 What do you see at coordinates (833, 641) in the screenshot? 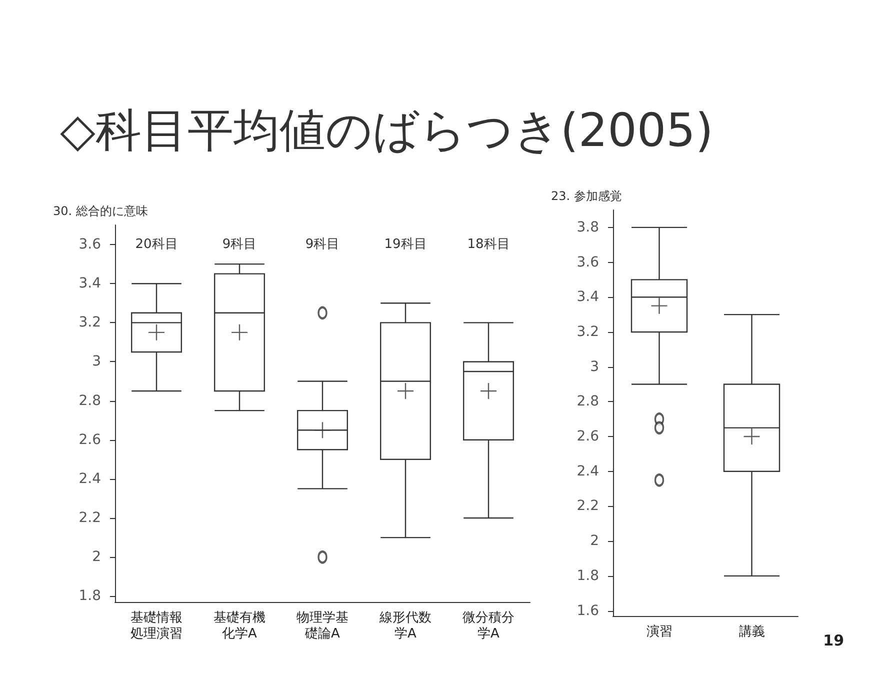
I see `text: 19` at bounding box center [833, 641].